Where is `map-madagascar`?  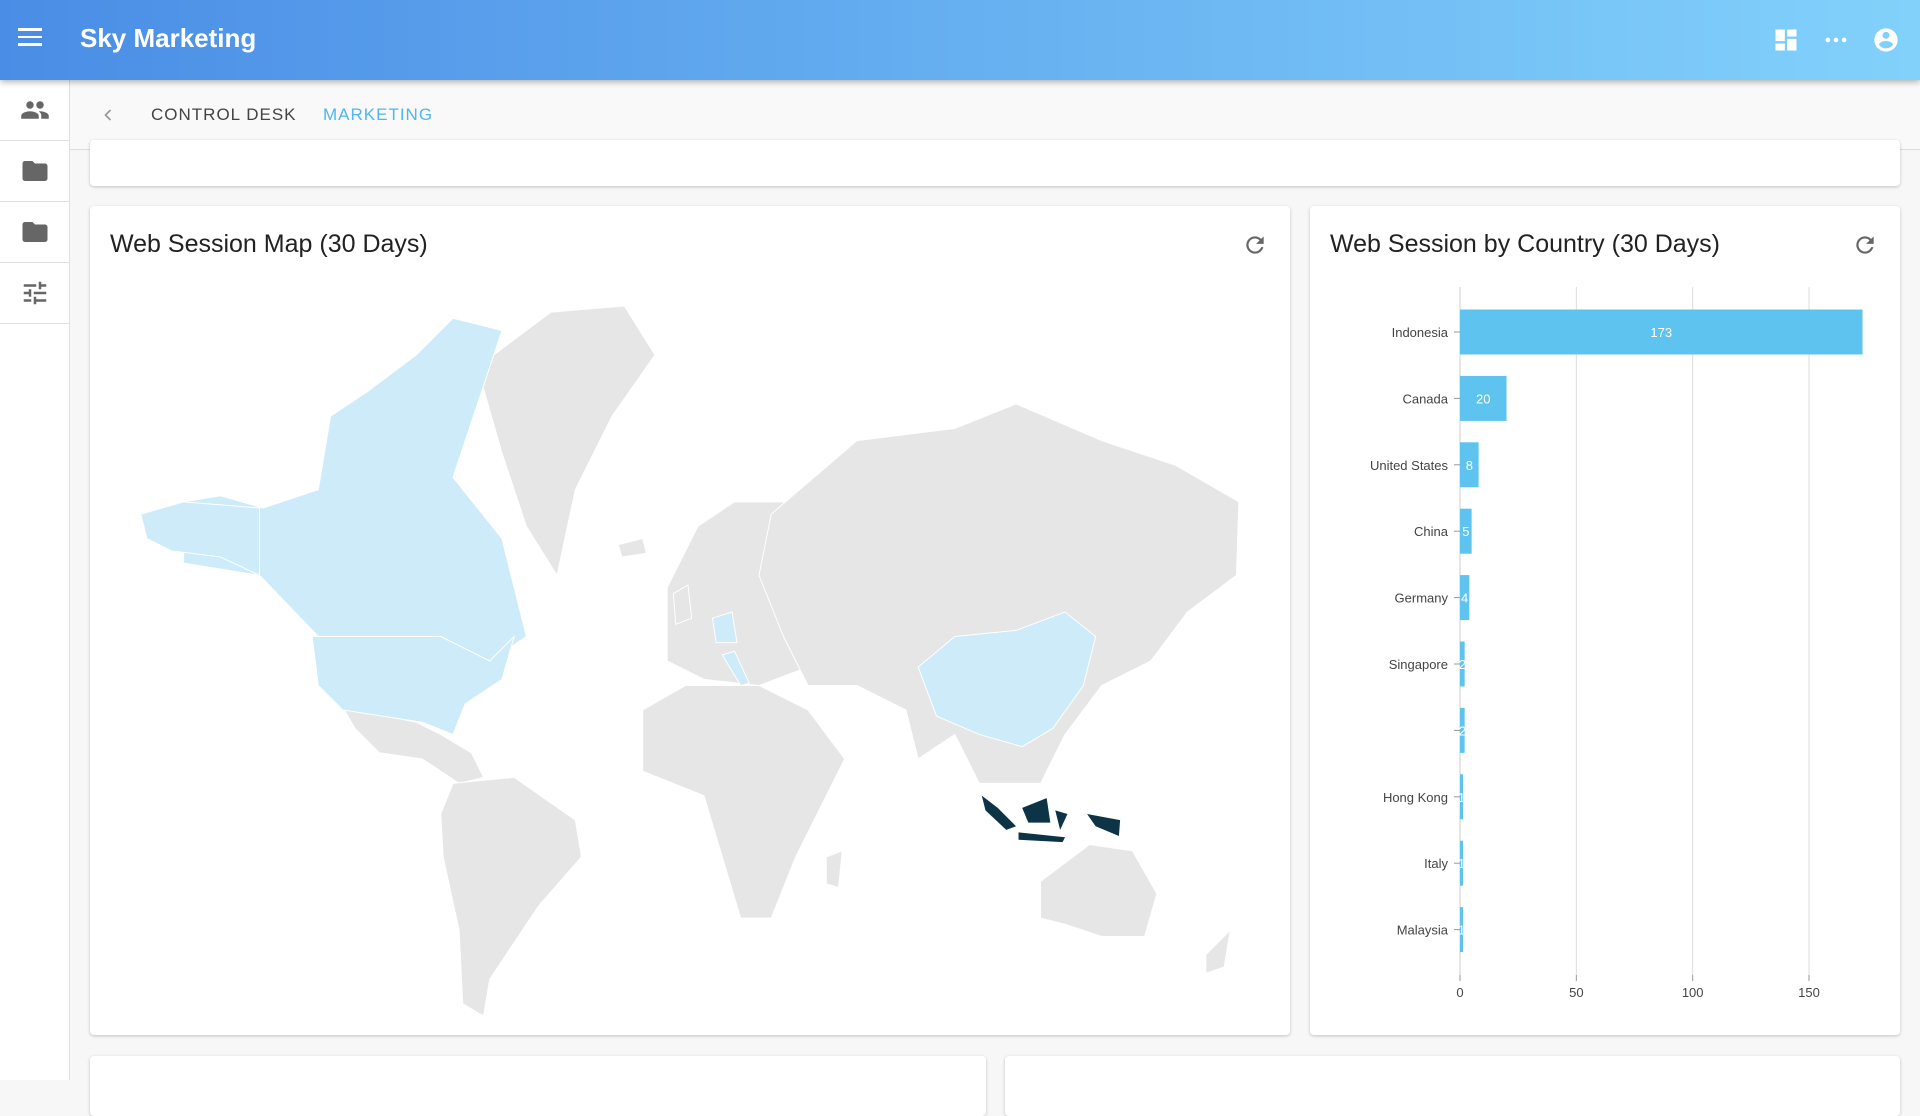
map-madagascar is located at coordinates (834, 869).